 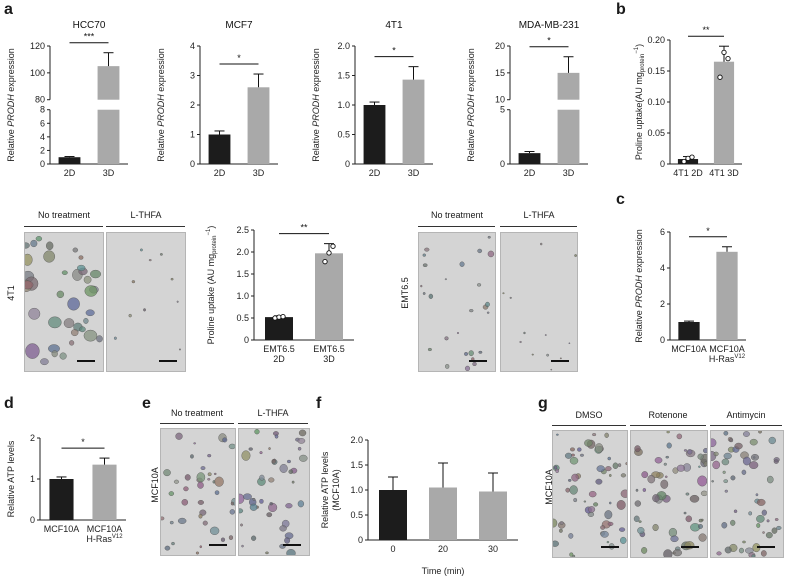 I want to click on data-point, so click(x=684, y=161).